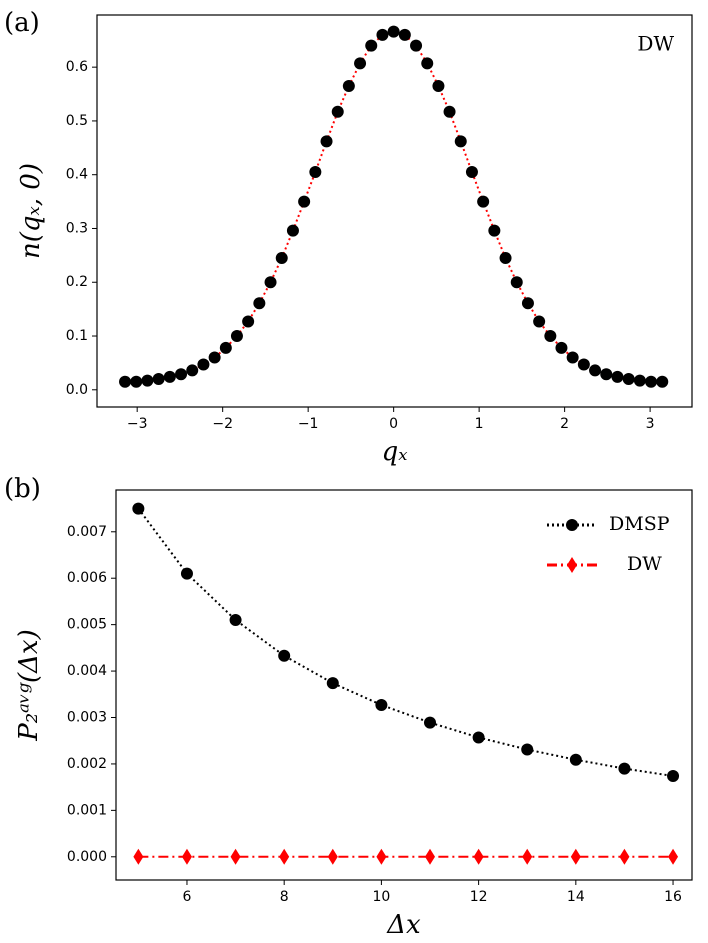  Describe the element at coordinates (137, 424) in the screenshot. I see `x-tick-label: −3` at that location.